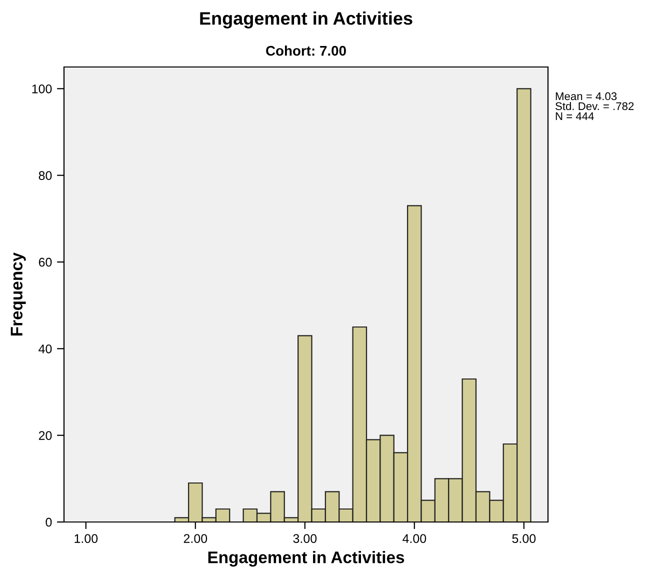 Image resolution: width=650 pixels, height=576 pixels. Describe the element at coordinates (45, 435) in the screenshot. I see `y-tick-label: 20` at that location.